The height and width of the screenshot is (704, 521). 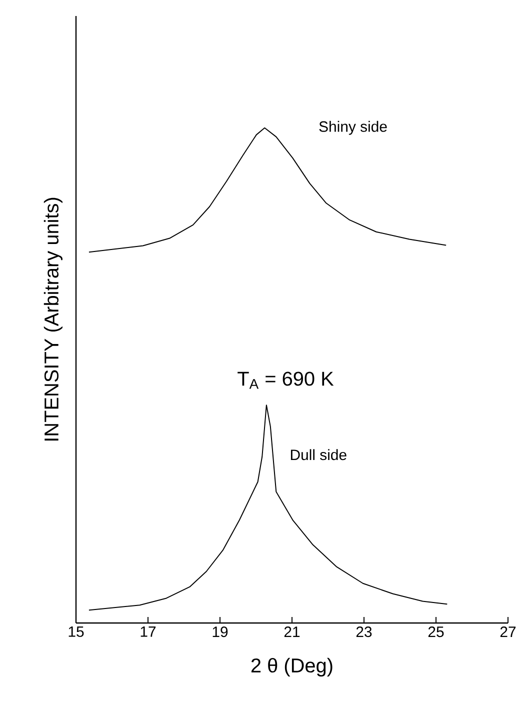 I want to click on x-axis-title: 2 θ (Deg), so click(x=291, y=667).